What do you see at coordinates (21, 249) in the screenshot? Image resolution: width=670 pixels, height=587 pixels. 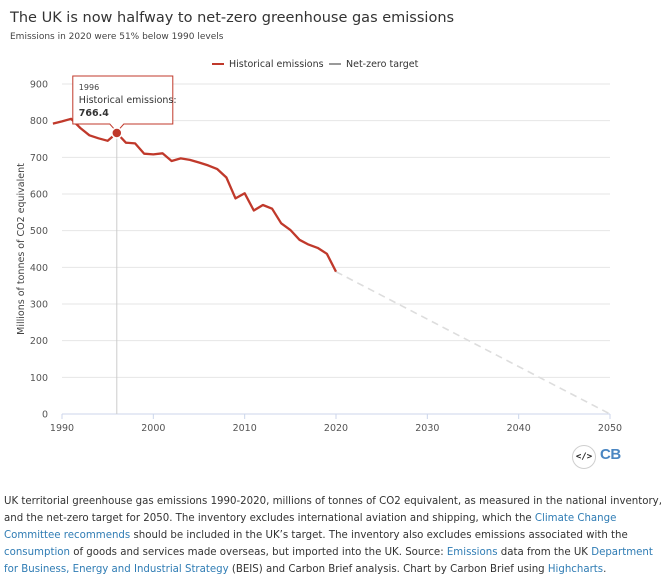 I see `y-axis-title: Millions of tonnes of CO2 equivalent` at bounding box center [21, 249].